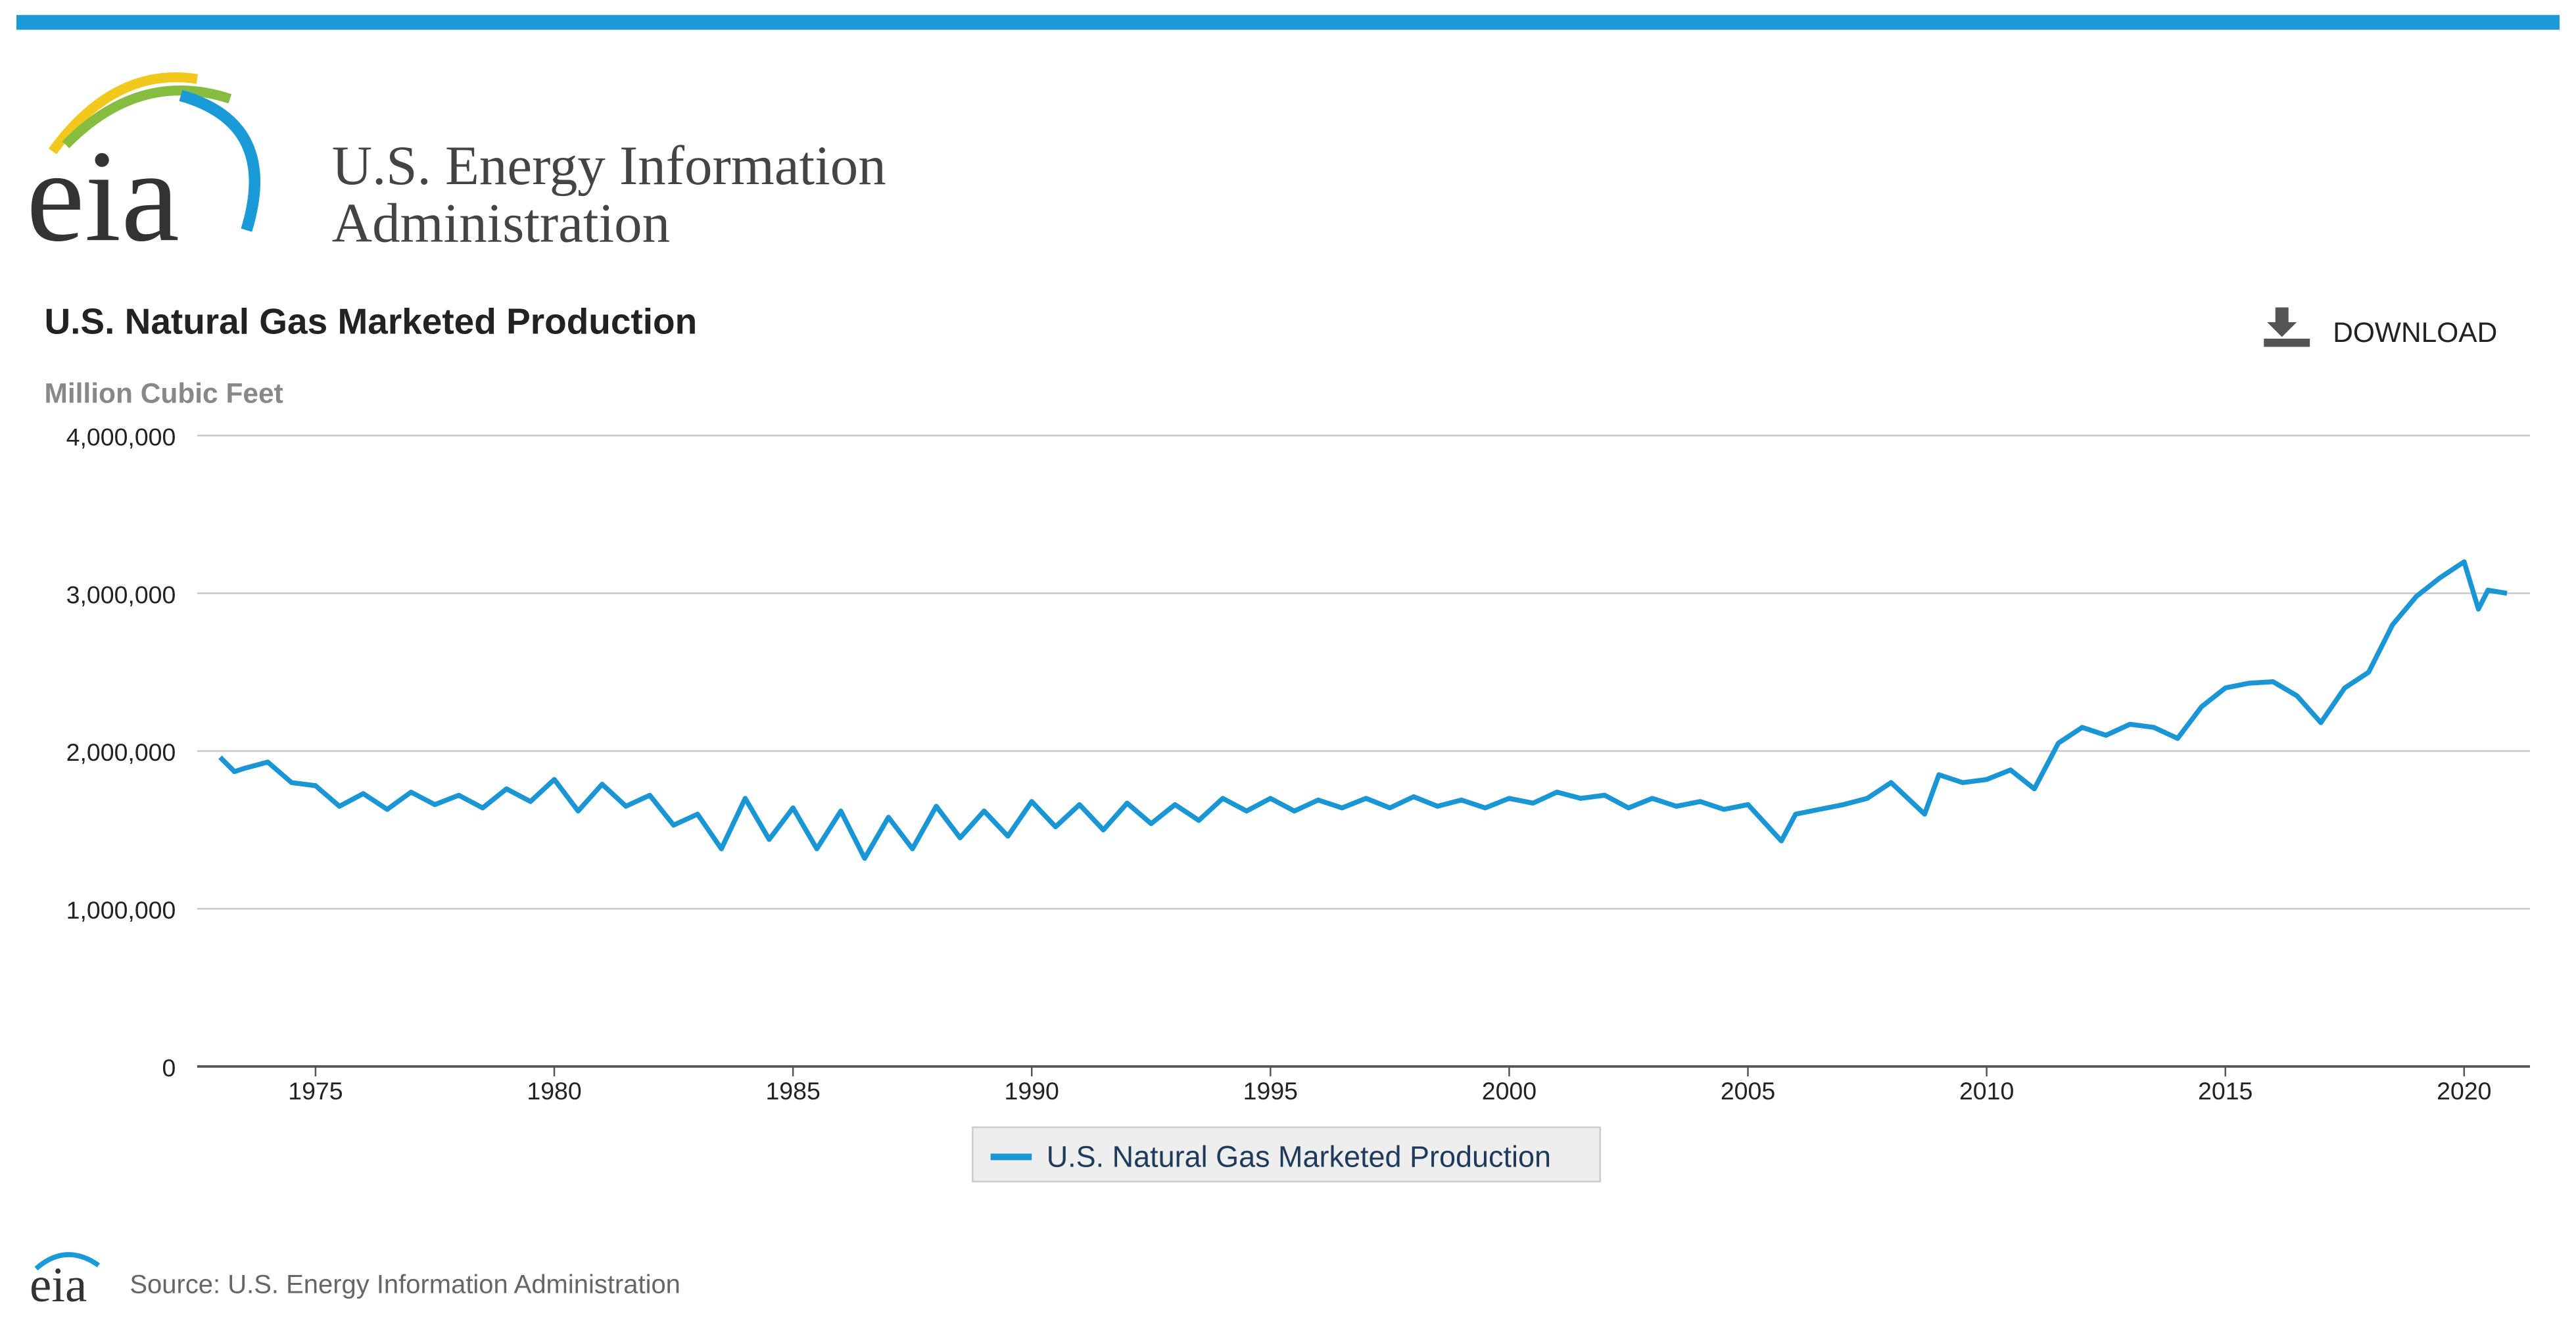  Describe the element at coordinates (1271, 1091) in the screenshot. I see `x-tick-label: 1995` at that location.